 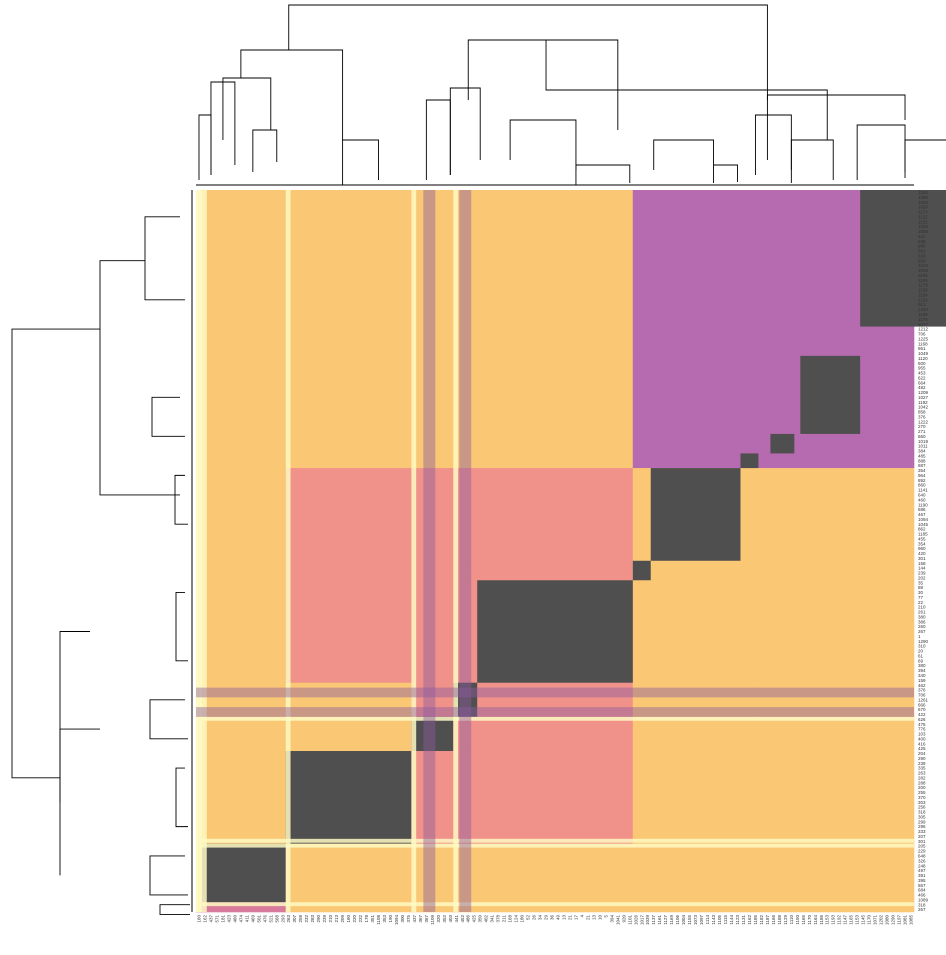 I want to click on column-tick-label: 160, so click(x=198, y=919).